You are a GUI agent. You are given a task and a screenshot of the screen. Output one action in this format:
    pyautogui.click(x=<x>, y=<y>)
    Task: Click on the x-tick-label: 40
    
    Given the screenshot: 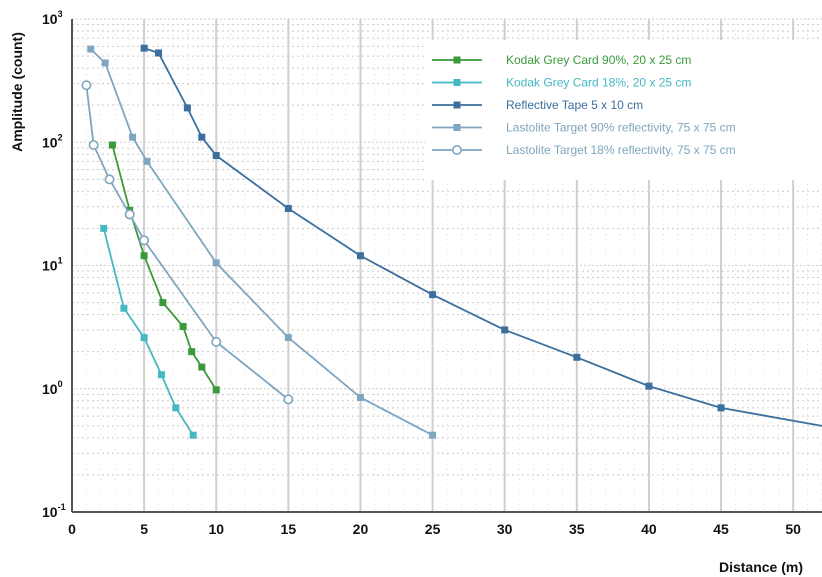 What is the action you would take?
    pyautogui.click(x=649, y=529)
    